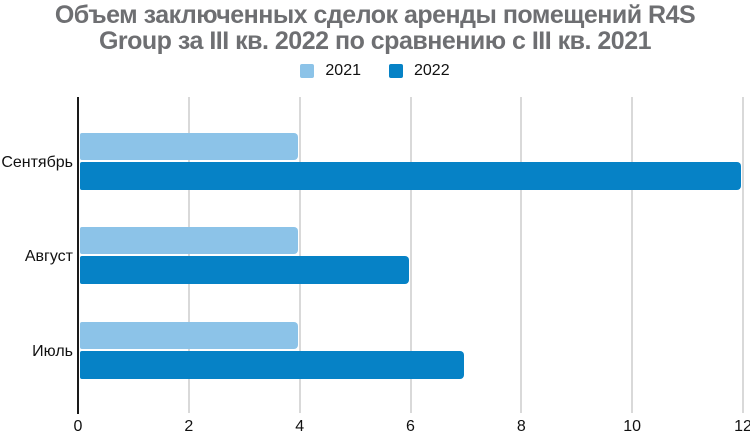  Describe the element at coordinates (410, 426) in the screenshot. I see `x-tick-label-6: 6` at that location.